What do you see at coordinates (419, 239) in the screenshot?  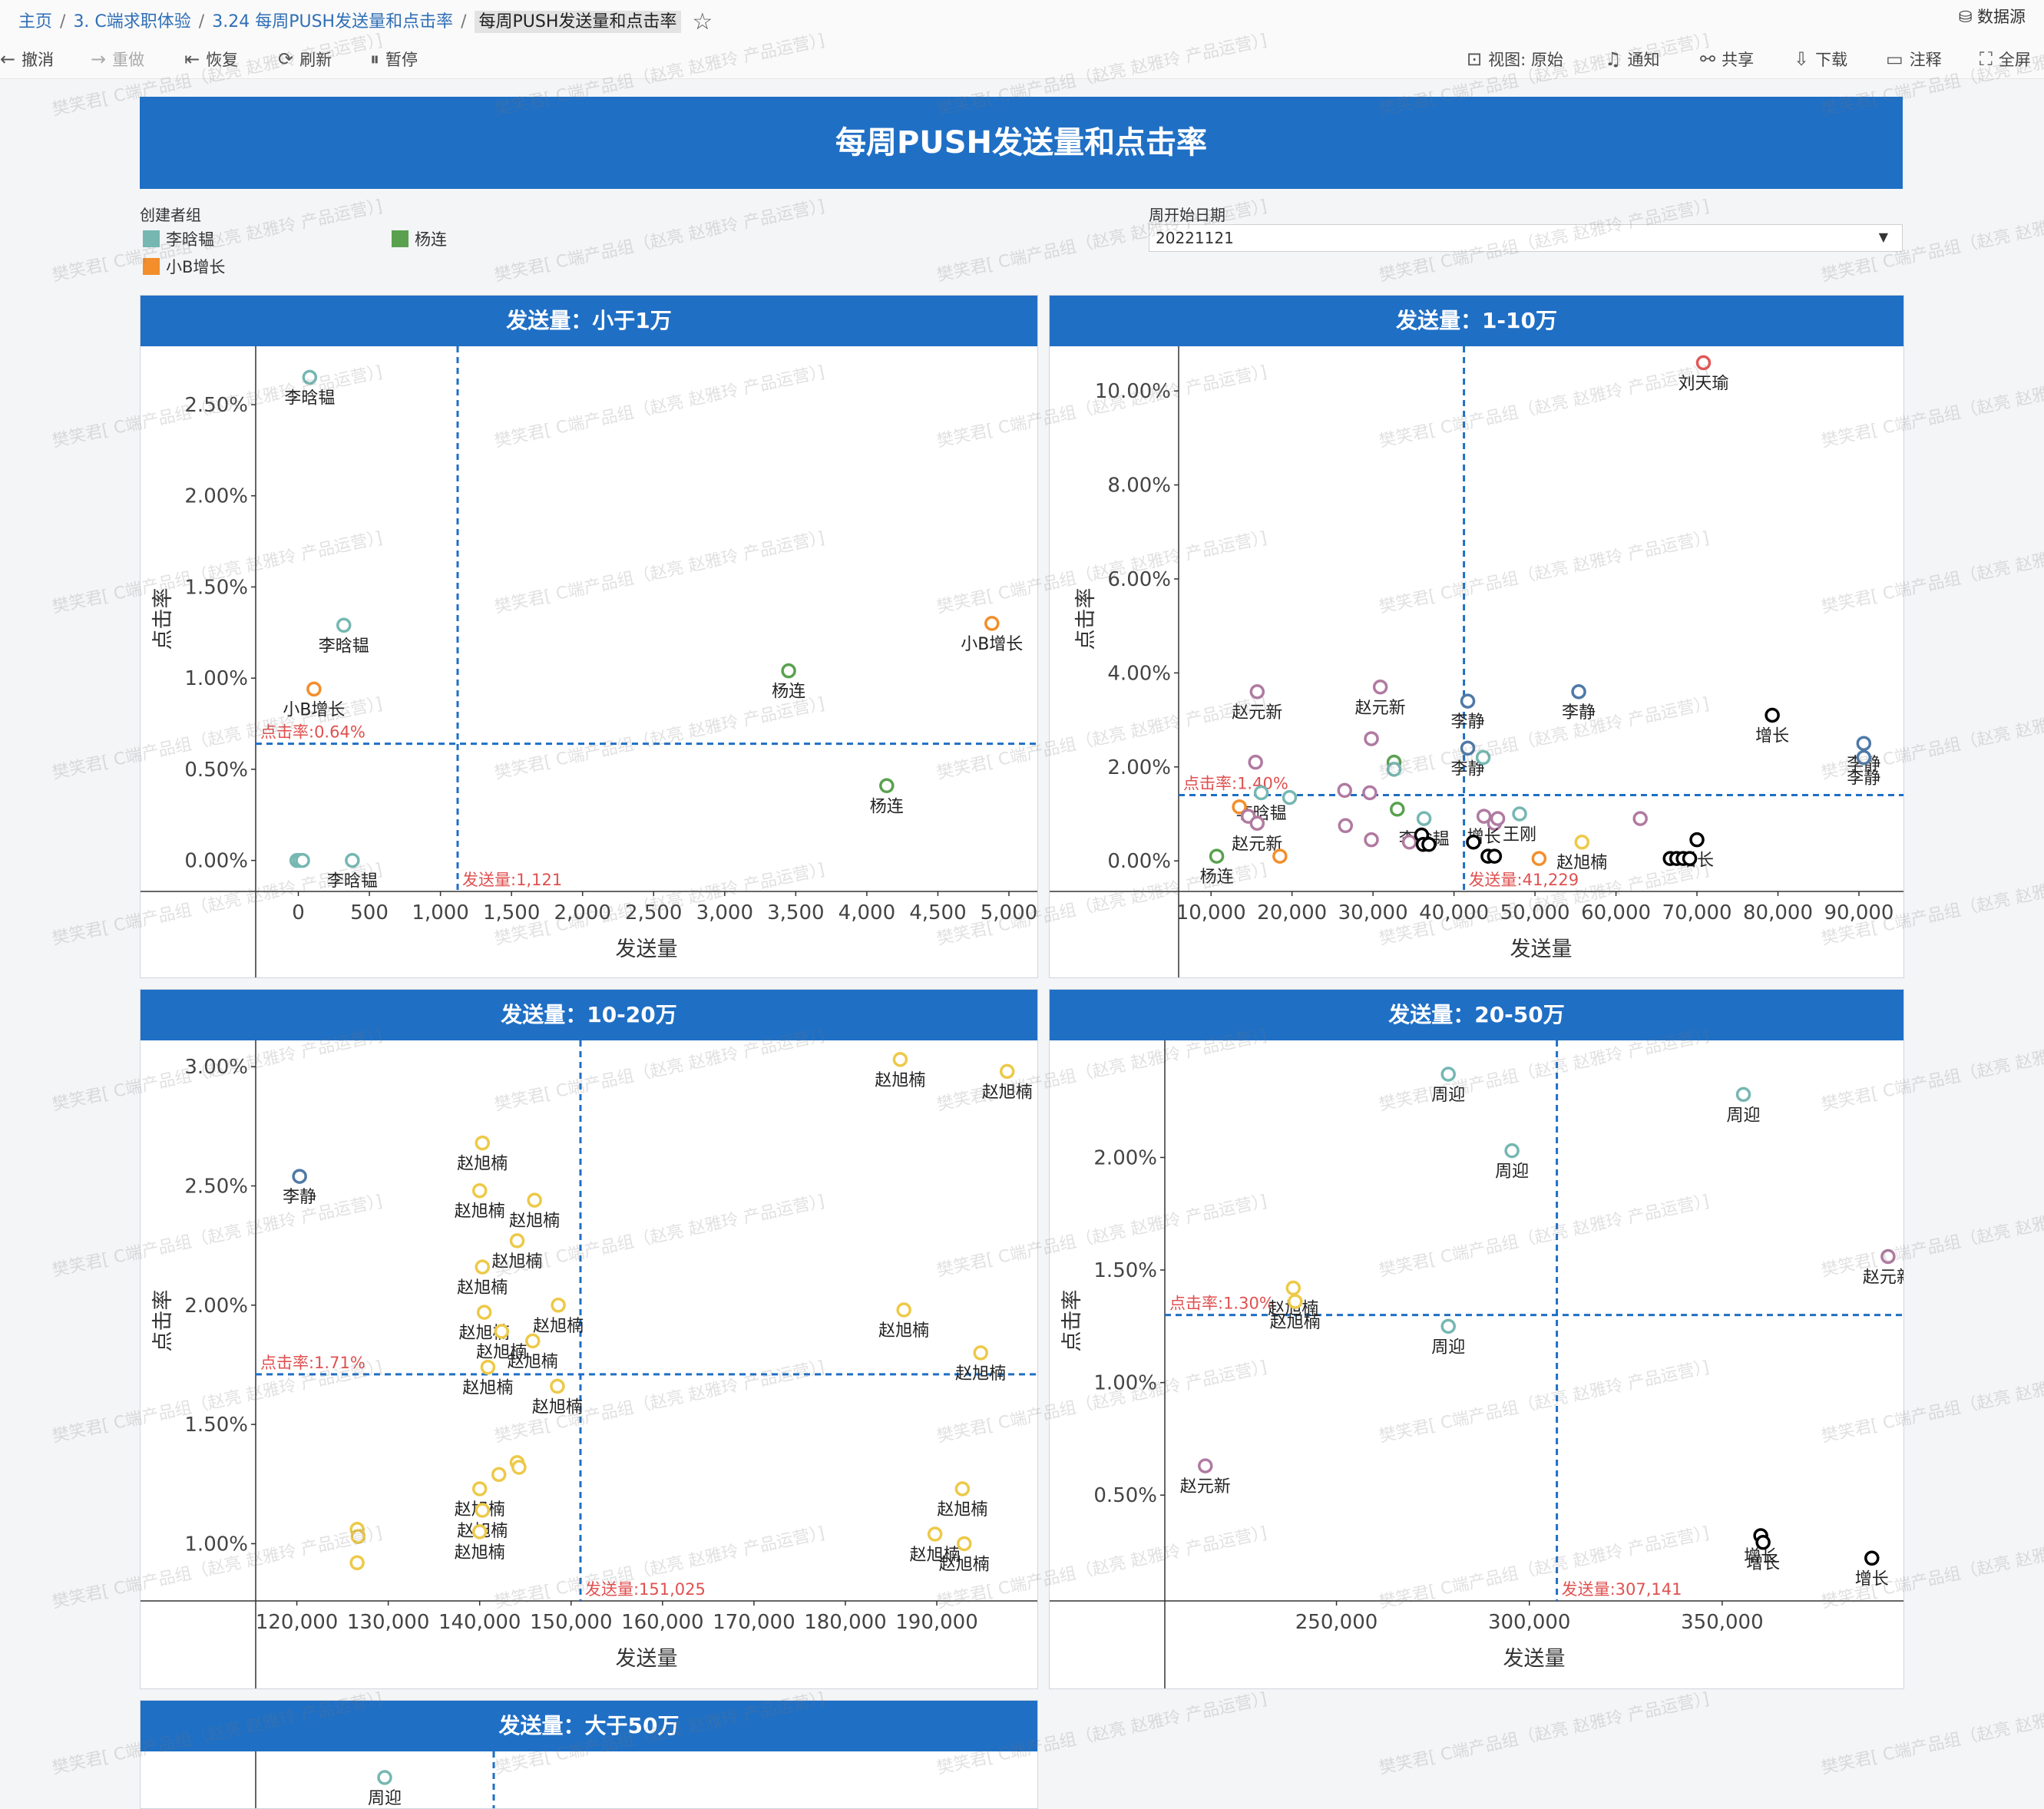 I see `legend-item: 杨连` at bounding box center [419, 239].